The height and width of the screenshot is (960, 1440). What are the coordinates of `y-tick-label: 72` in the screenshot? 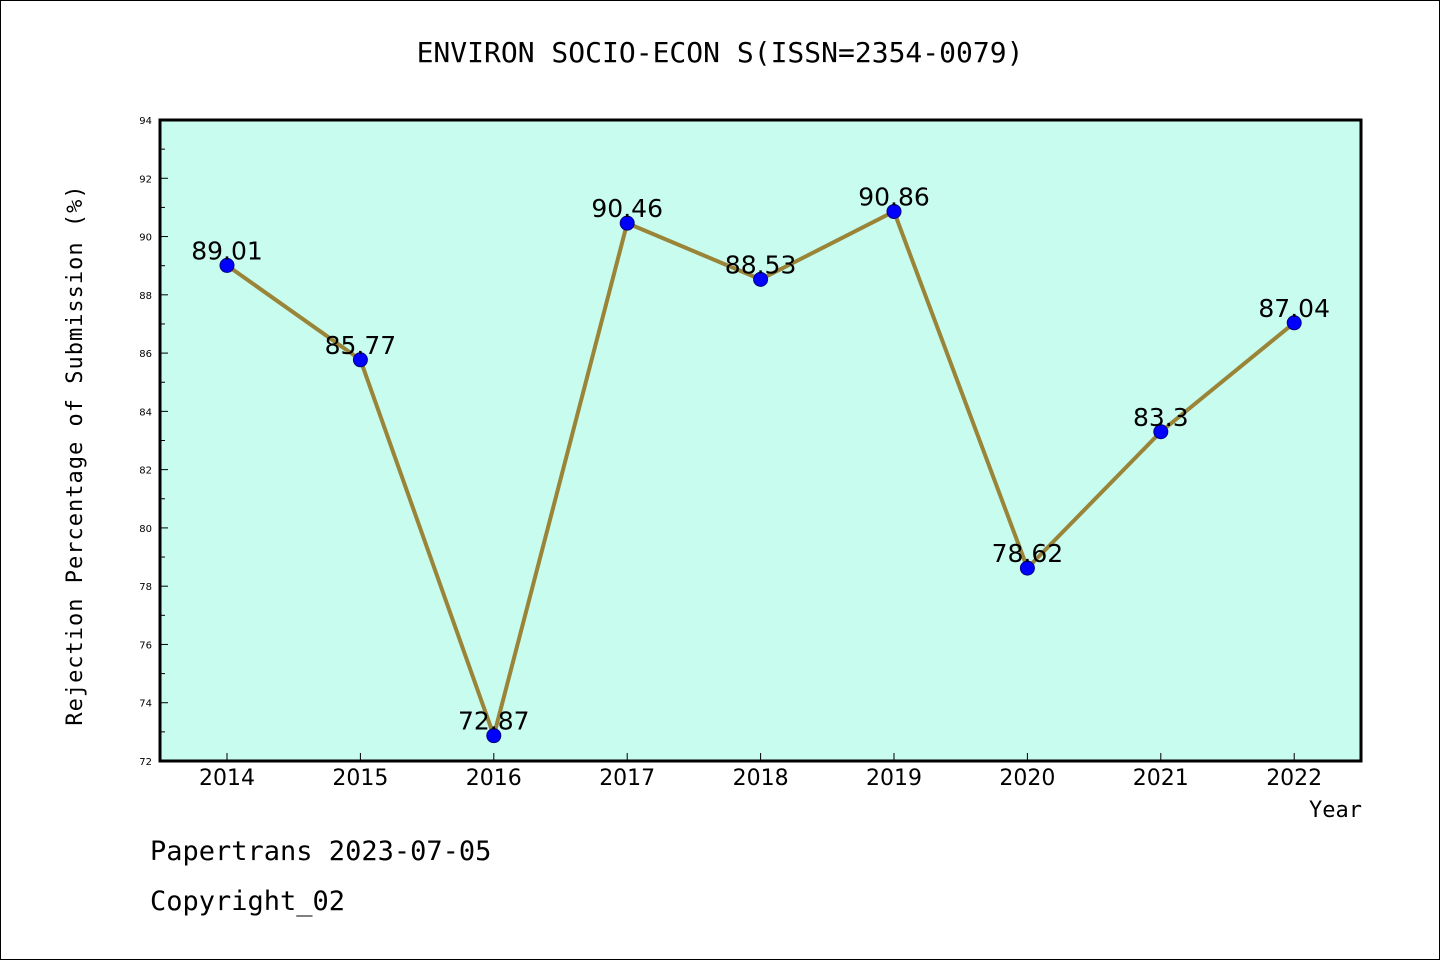 It's located at (145, 762).